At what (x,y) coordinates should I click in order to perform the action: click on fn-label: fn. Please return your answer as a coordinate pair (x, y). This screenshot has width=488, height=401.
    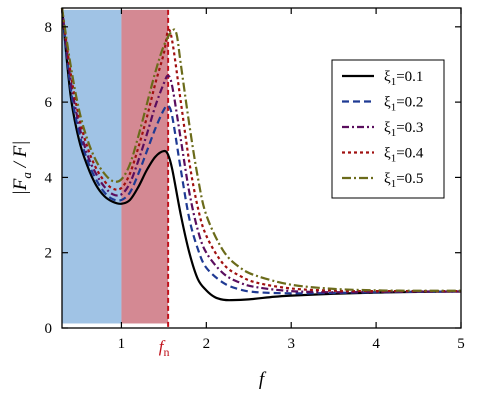
    Looking at the image, I should click on (164, 348).